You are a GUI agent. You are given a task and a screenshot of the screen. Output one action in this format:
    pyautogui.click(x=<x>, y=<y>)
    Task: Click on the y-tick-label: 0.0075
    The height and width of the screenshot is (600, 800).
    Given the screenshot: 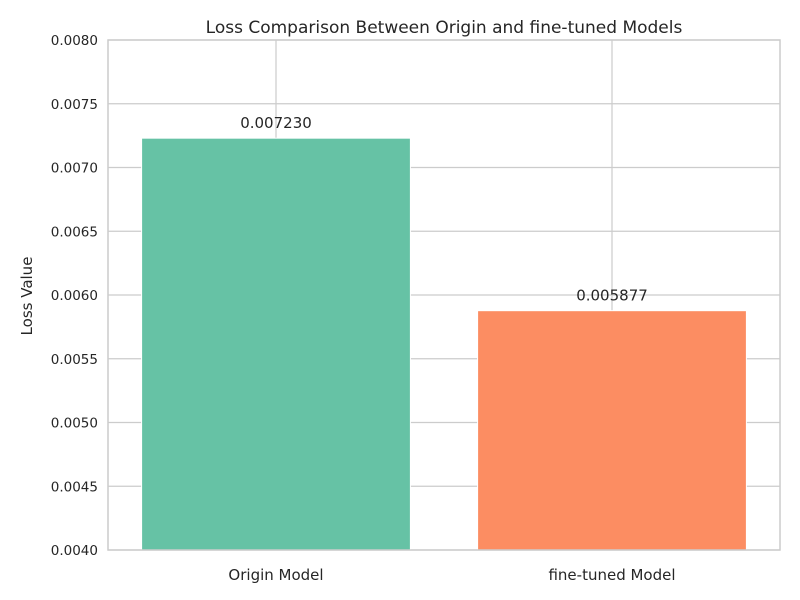 What is the action you would take?
    pyautogui.click(x=74, y=105)
    